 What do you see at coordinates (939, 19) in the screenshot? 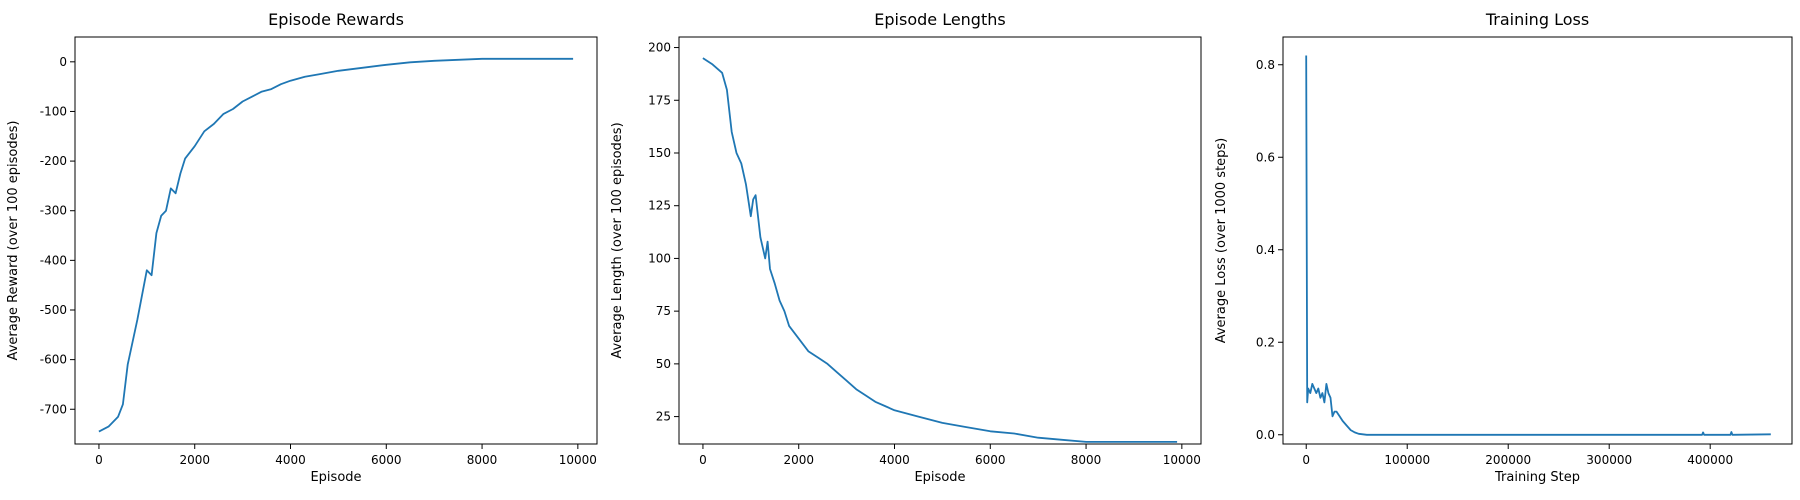
I see `chart-title: Episode Lengths` at bounding box center [939, 19].